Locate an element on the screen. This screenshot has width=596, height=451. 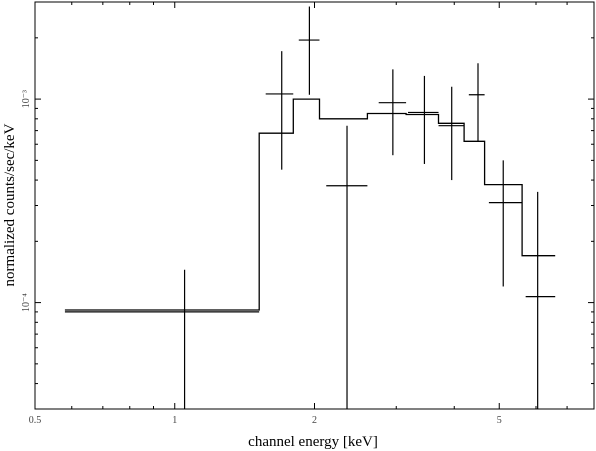
y-tick-label: 10⁻³ is located at coordinates (26, 99).